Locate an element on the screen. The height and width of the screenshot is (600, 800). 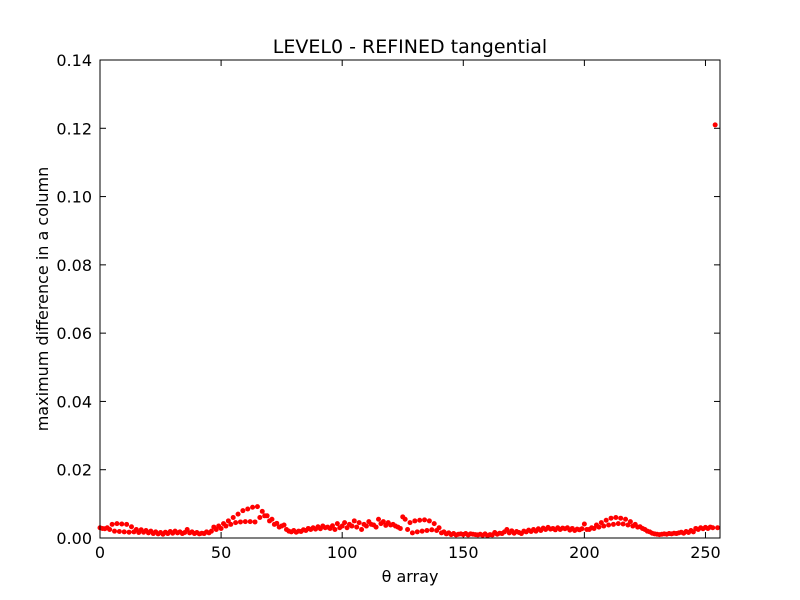
x-tick-label: 50 is located at coordinates (221, 552).